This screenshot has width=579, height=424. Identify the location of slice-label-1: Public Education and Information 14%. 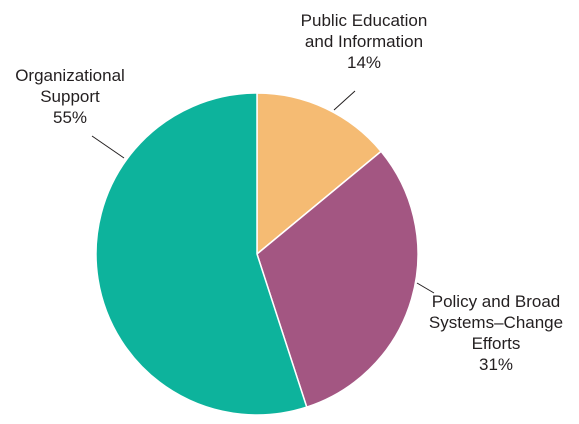
(364, 41).